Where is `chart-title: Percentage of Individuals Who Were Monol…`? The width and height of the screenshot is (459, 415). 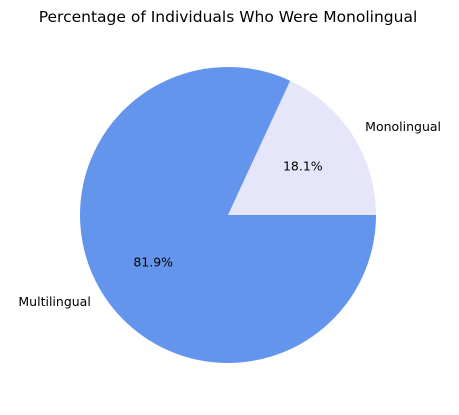
chart-title: Percentage of Individuals Who Were Monol… is located at coordinates (228, 17).